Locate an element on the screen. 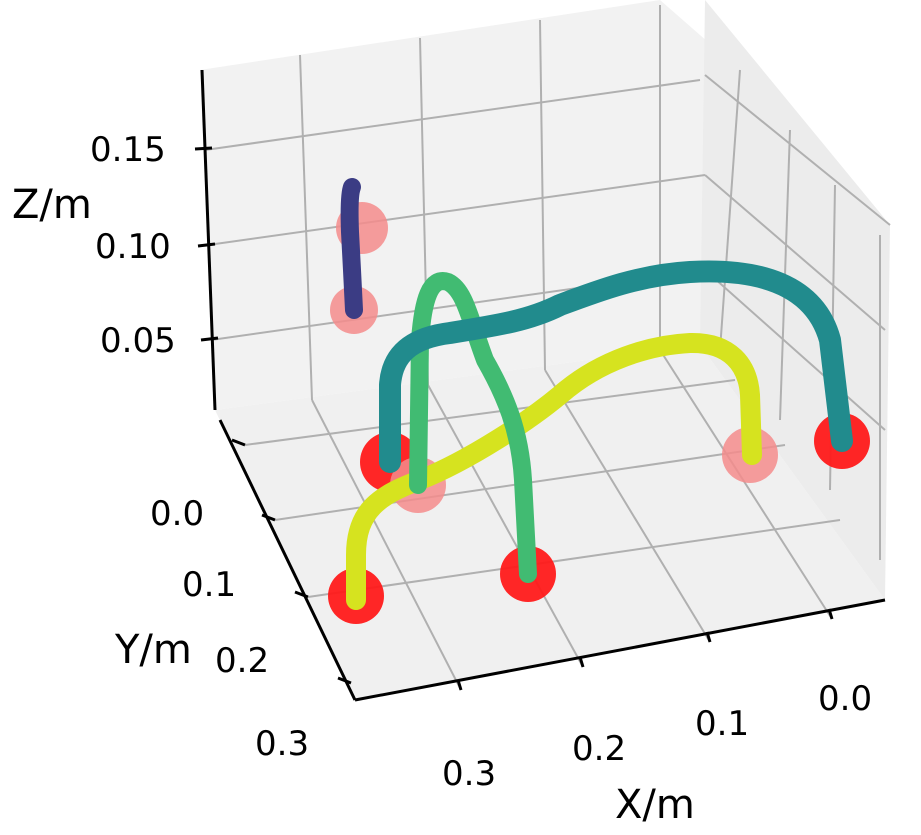 This screenshot has width=921, height=835. y-axis-label: Y/m is located at coordinates (153, 650).